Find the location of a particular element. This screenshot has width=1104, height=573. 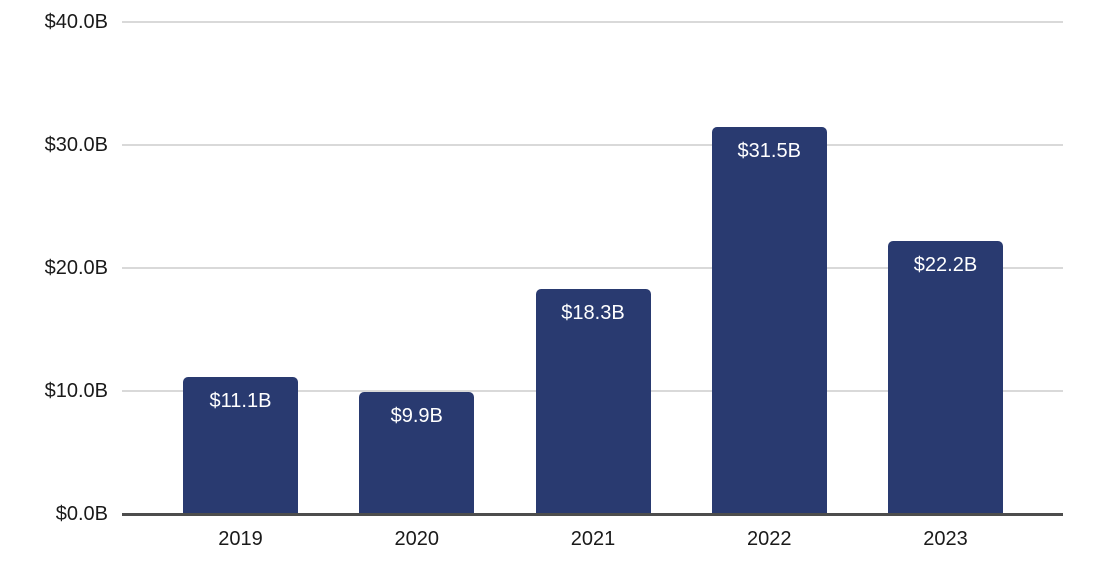

bar-2022: $31.5B is located at coordinates (769, 320).